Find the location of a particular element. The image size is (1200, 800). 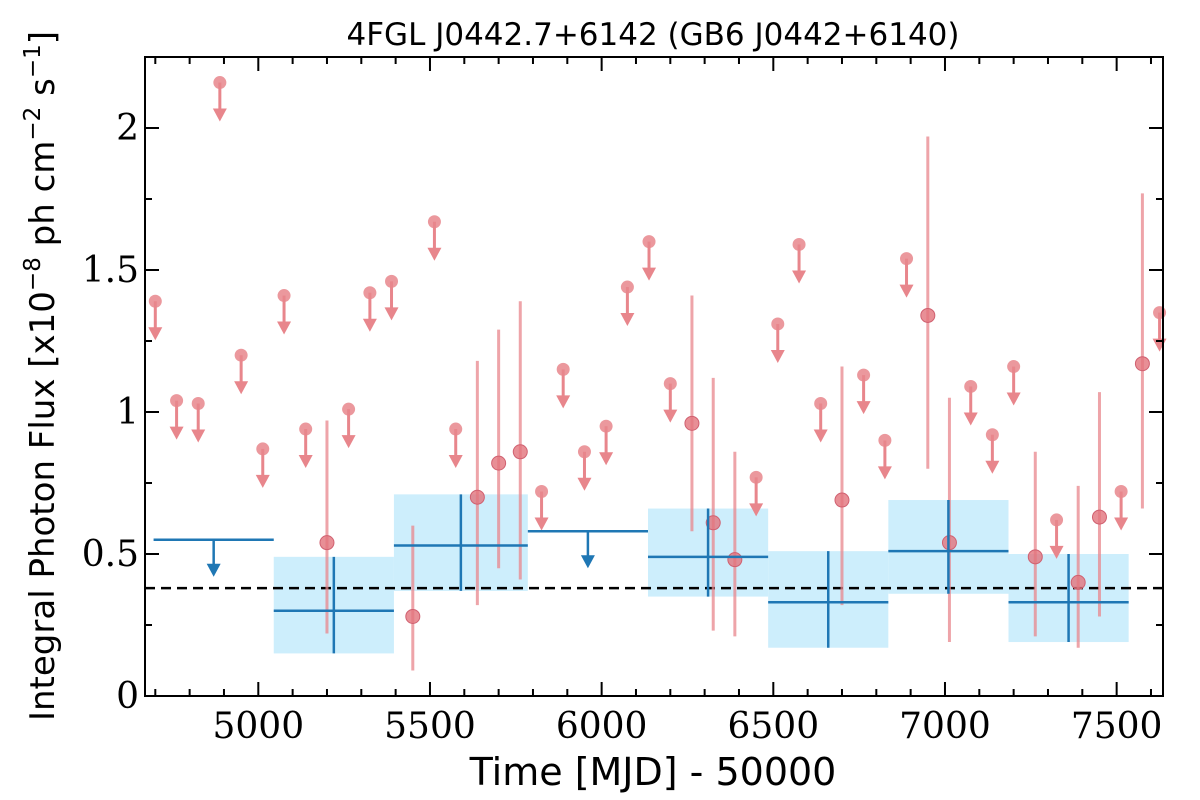

y-label-part: ] is located at coordinates (43, 37).